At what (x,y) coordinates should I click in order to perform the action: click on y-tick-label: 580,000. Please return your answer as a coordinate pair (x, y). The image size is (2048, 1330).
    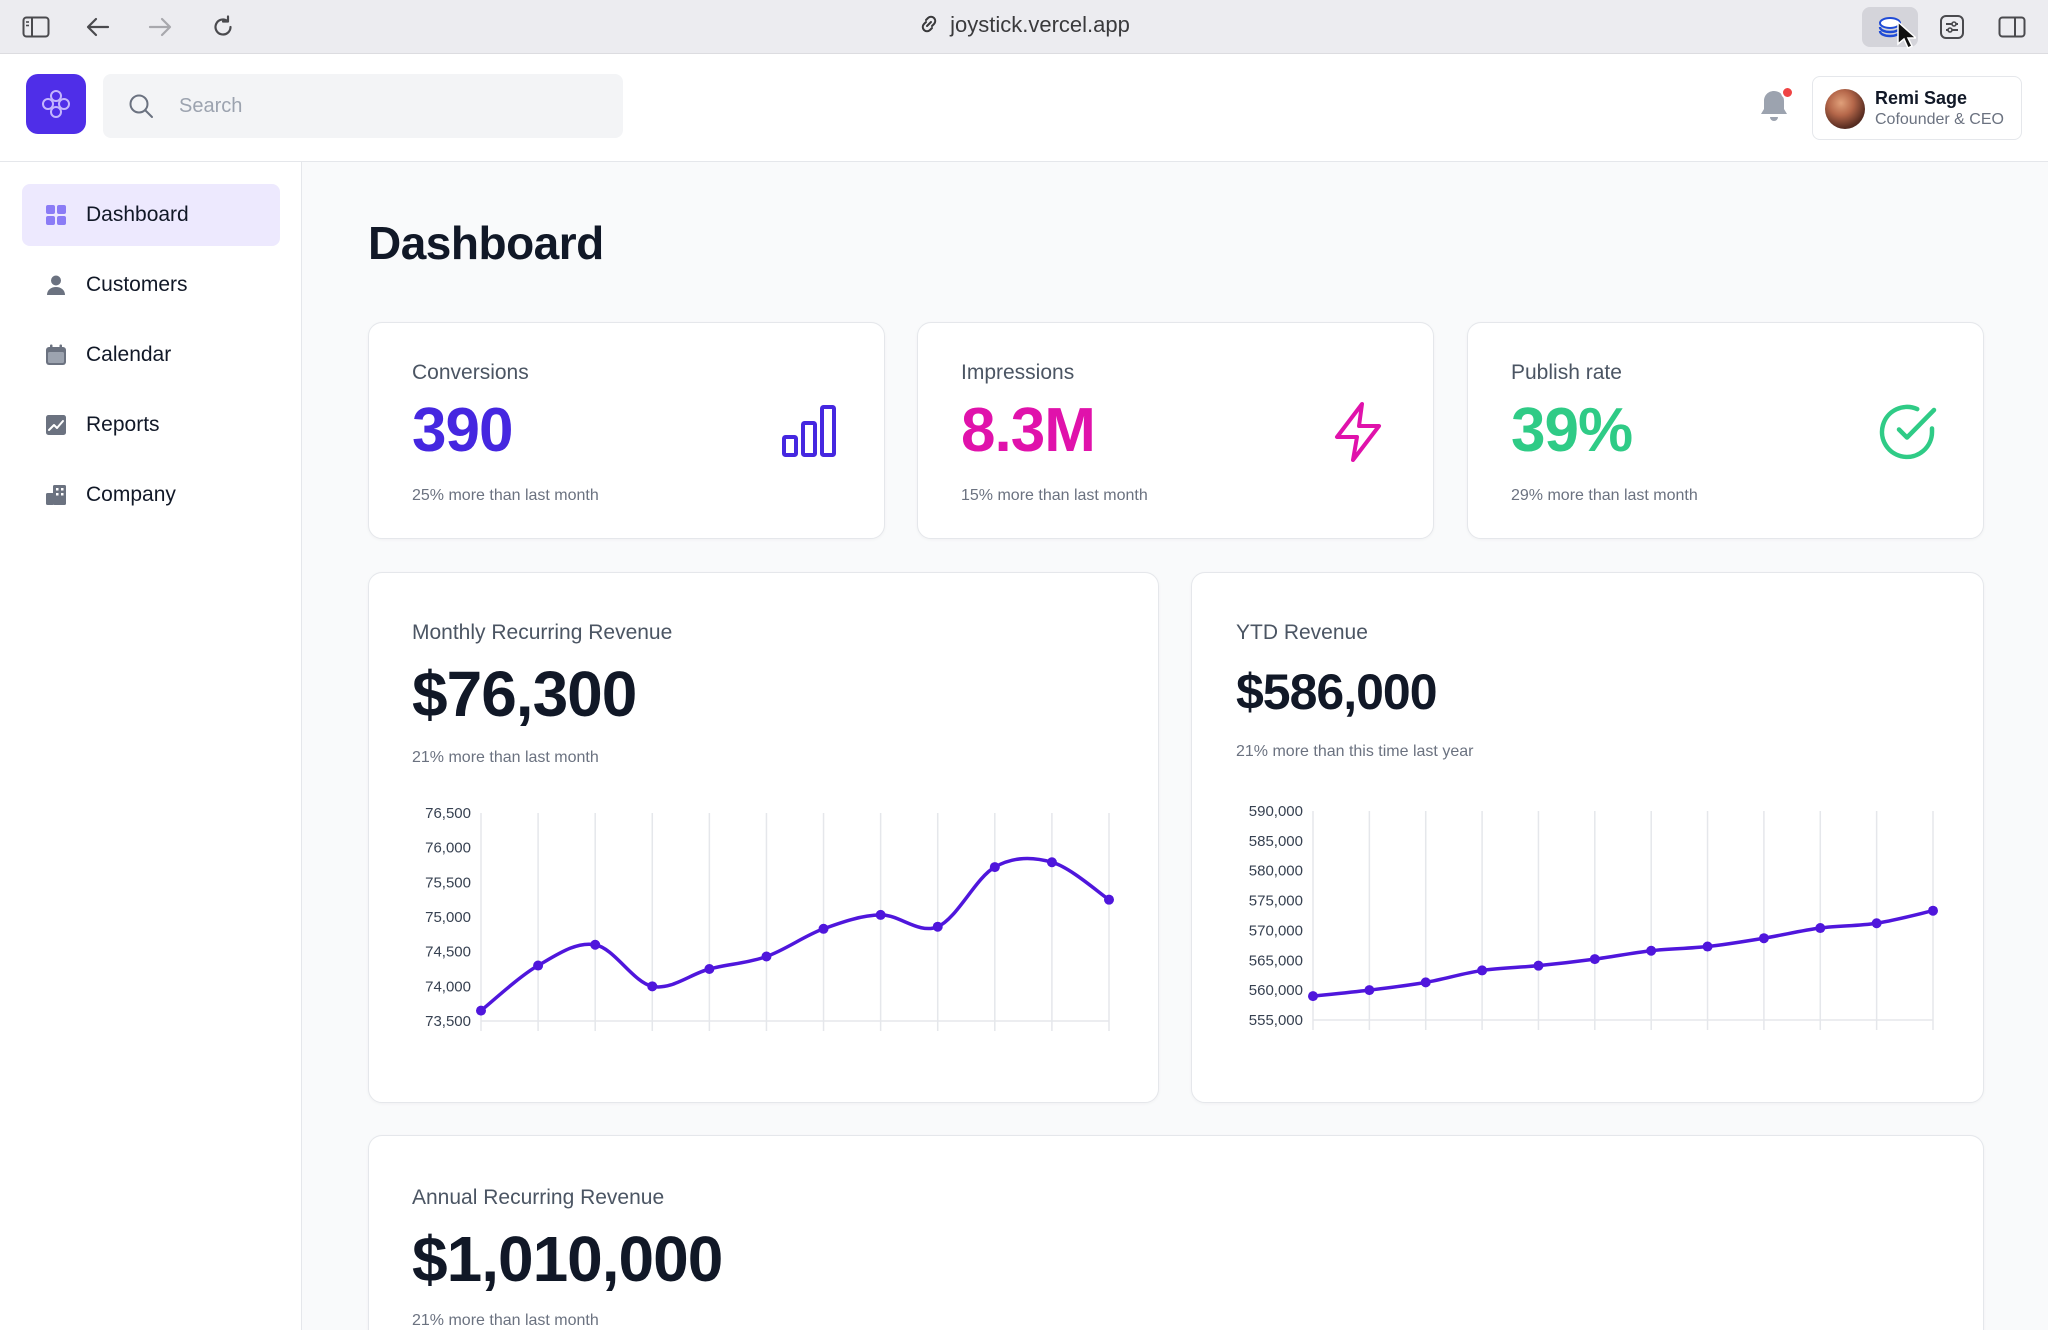
    Looking at the image, I should click on (1276, 871).